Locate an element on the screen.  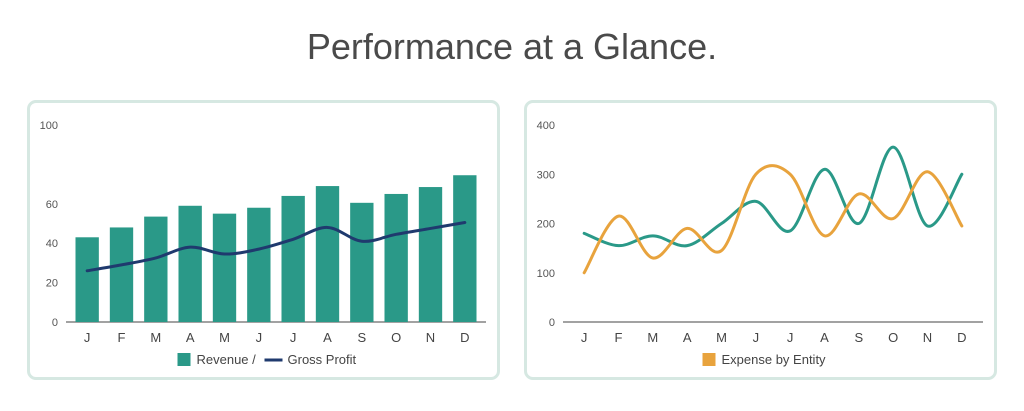
y-tick-label: 400 is located at coordinates (546, 126).